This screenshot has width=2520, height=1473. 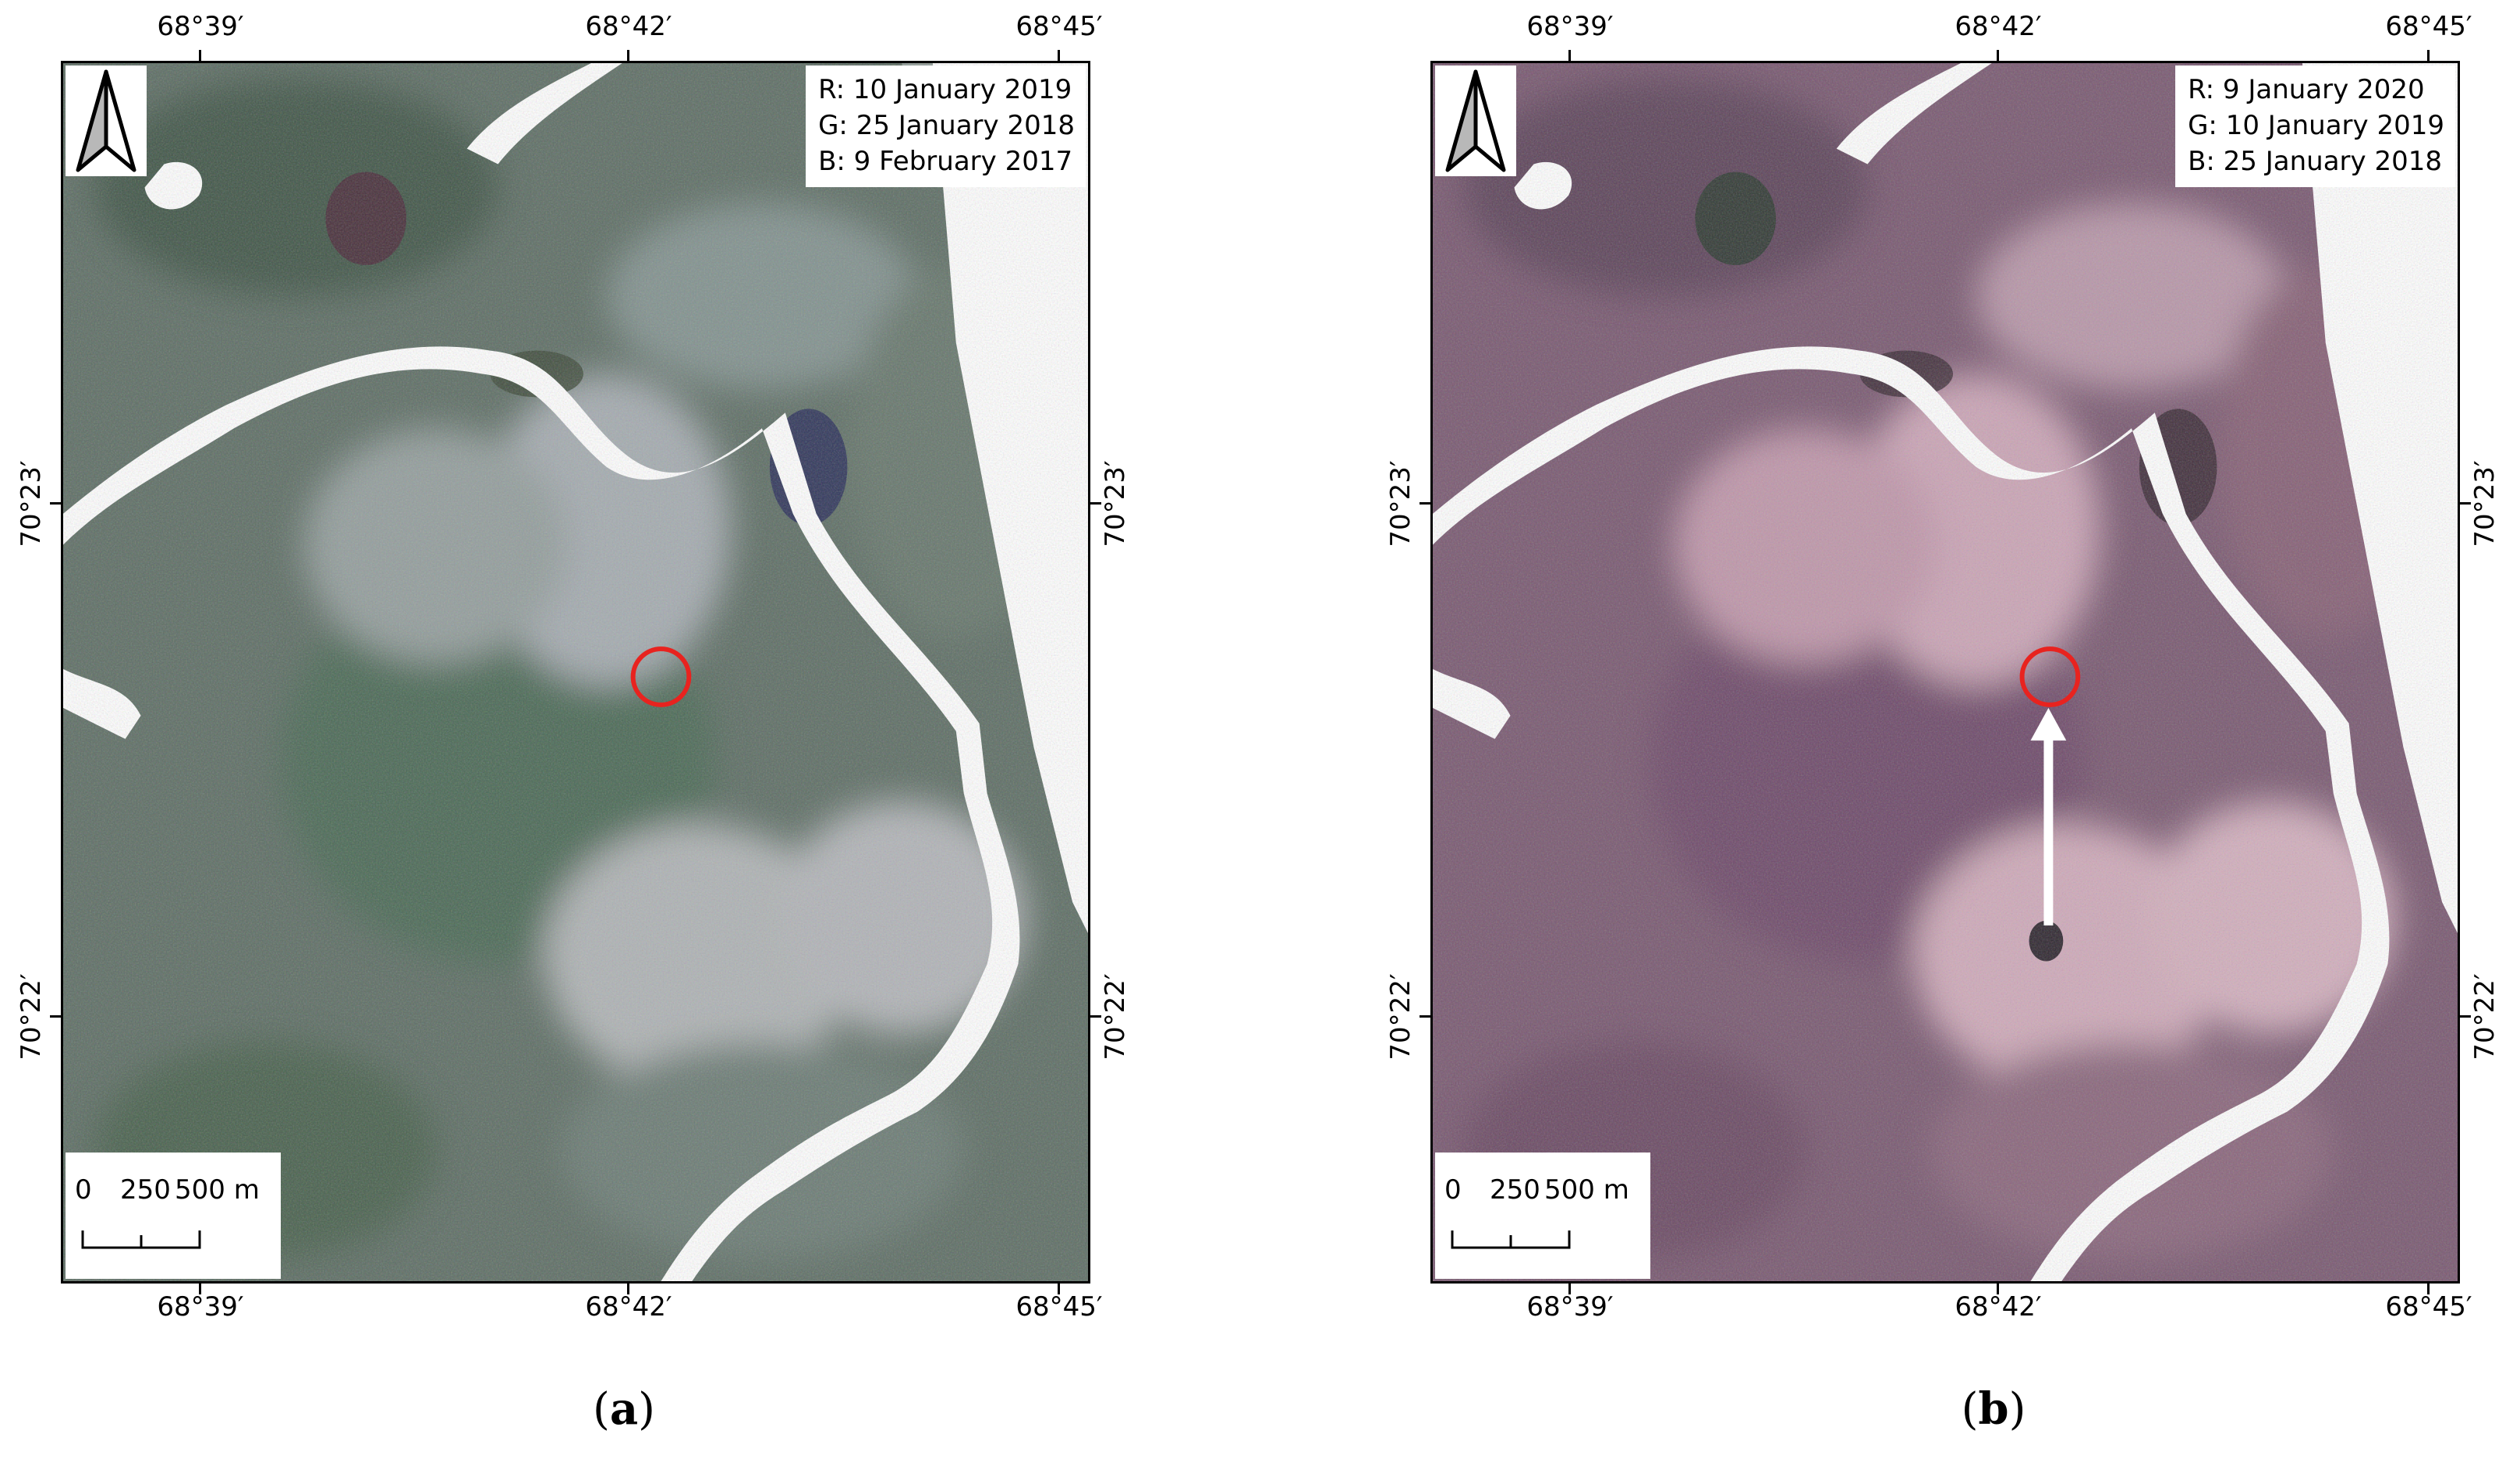 What do you see at coordinates (945, 161) in the screenshot?
I see `legend-blue-date: B: 9 February 2017` at bounding box center [945, 161].